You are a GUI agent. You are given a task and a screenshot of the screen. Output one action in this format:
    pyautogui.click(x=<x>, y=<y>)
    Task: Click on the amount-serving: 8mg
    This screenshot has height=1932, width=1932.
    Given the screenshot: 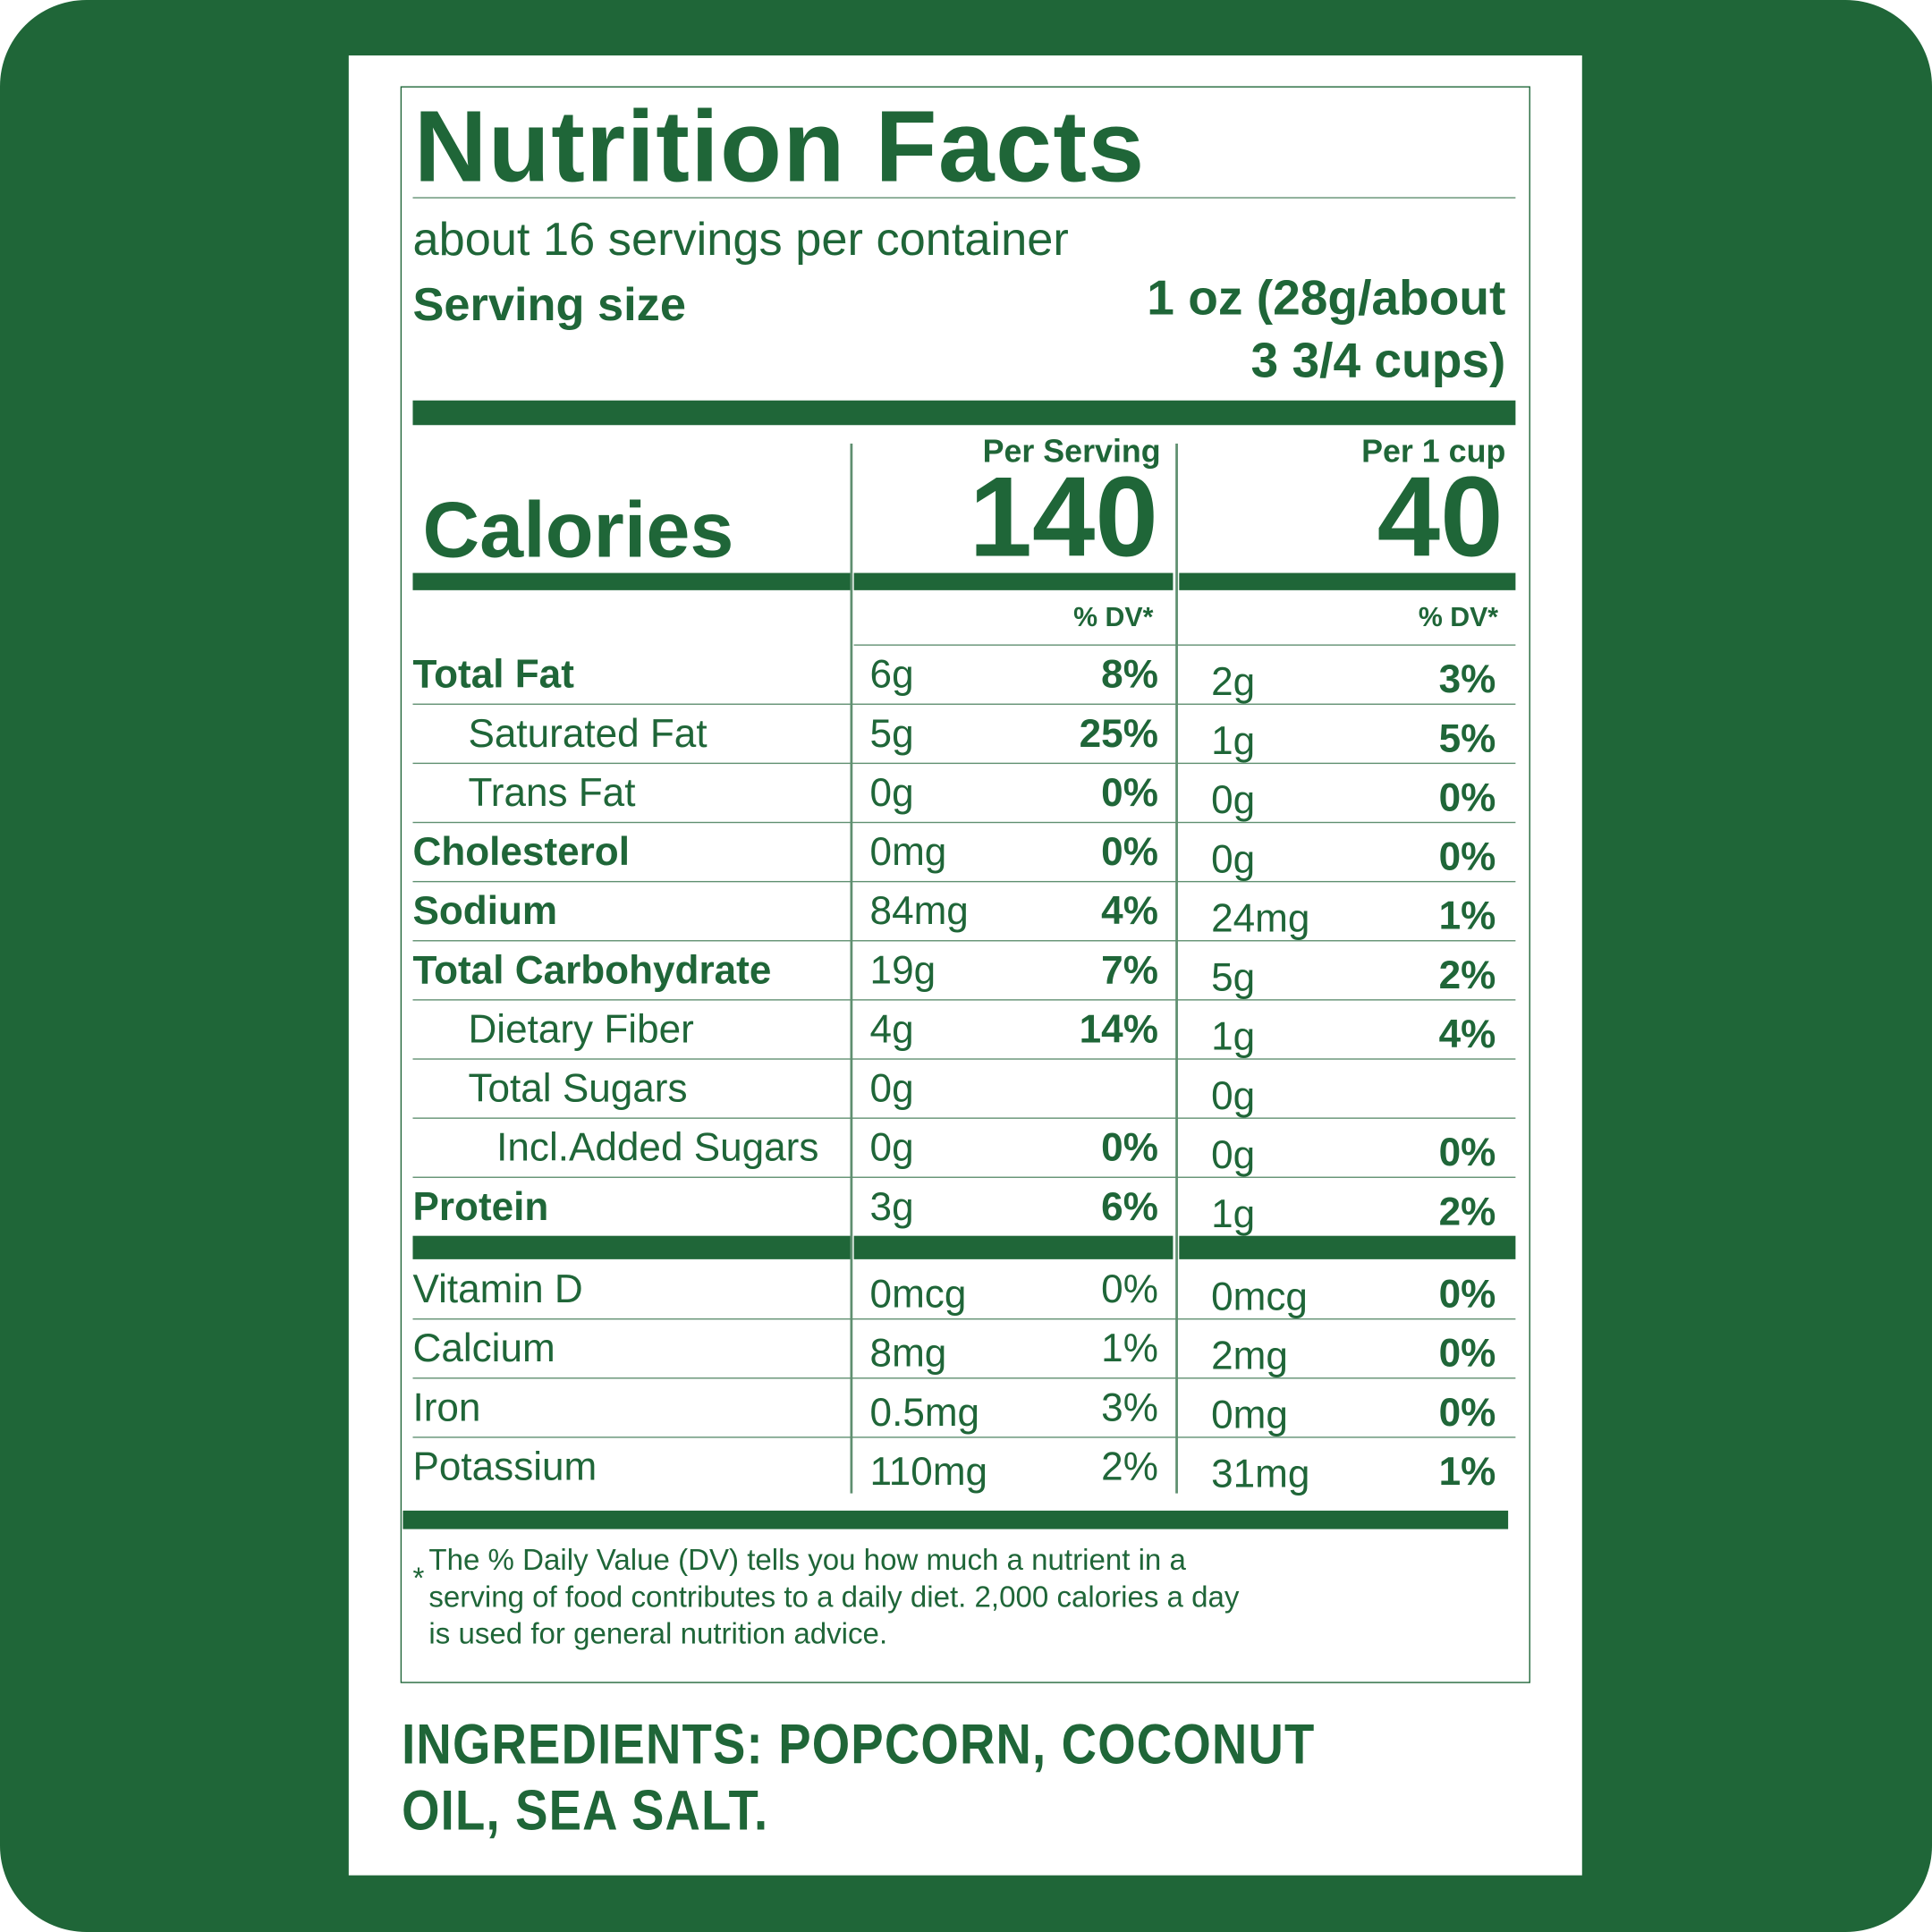 What is the action you would take?
    pyautogui.click(x=908, y=1353)
    